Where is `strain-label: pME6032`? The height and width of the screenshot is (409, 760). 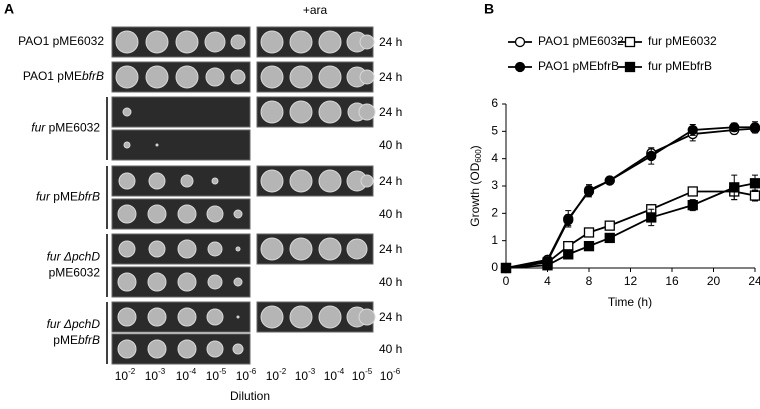 strain-label: pME6032 is located at coordinates (75, 273).